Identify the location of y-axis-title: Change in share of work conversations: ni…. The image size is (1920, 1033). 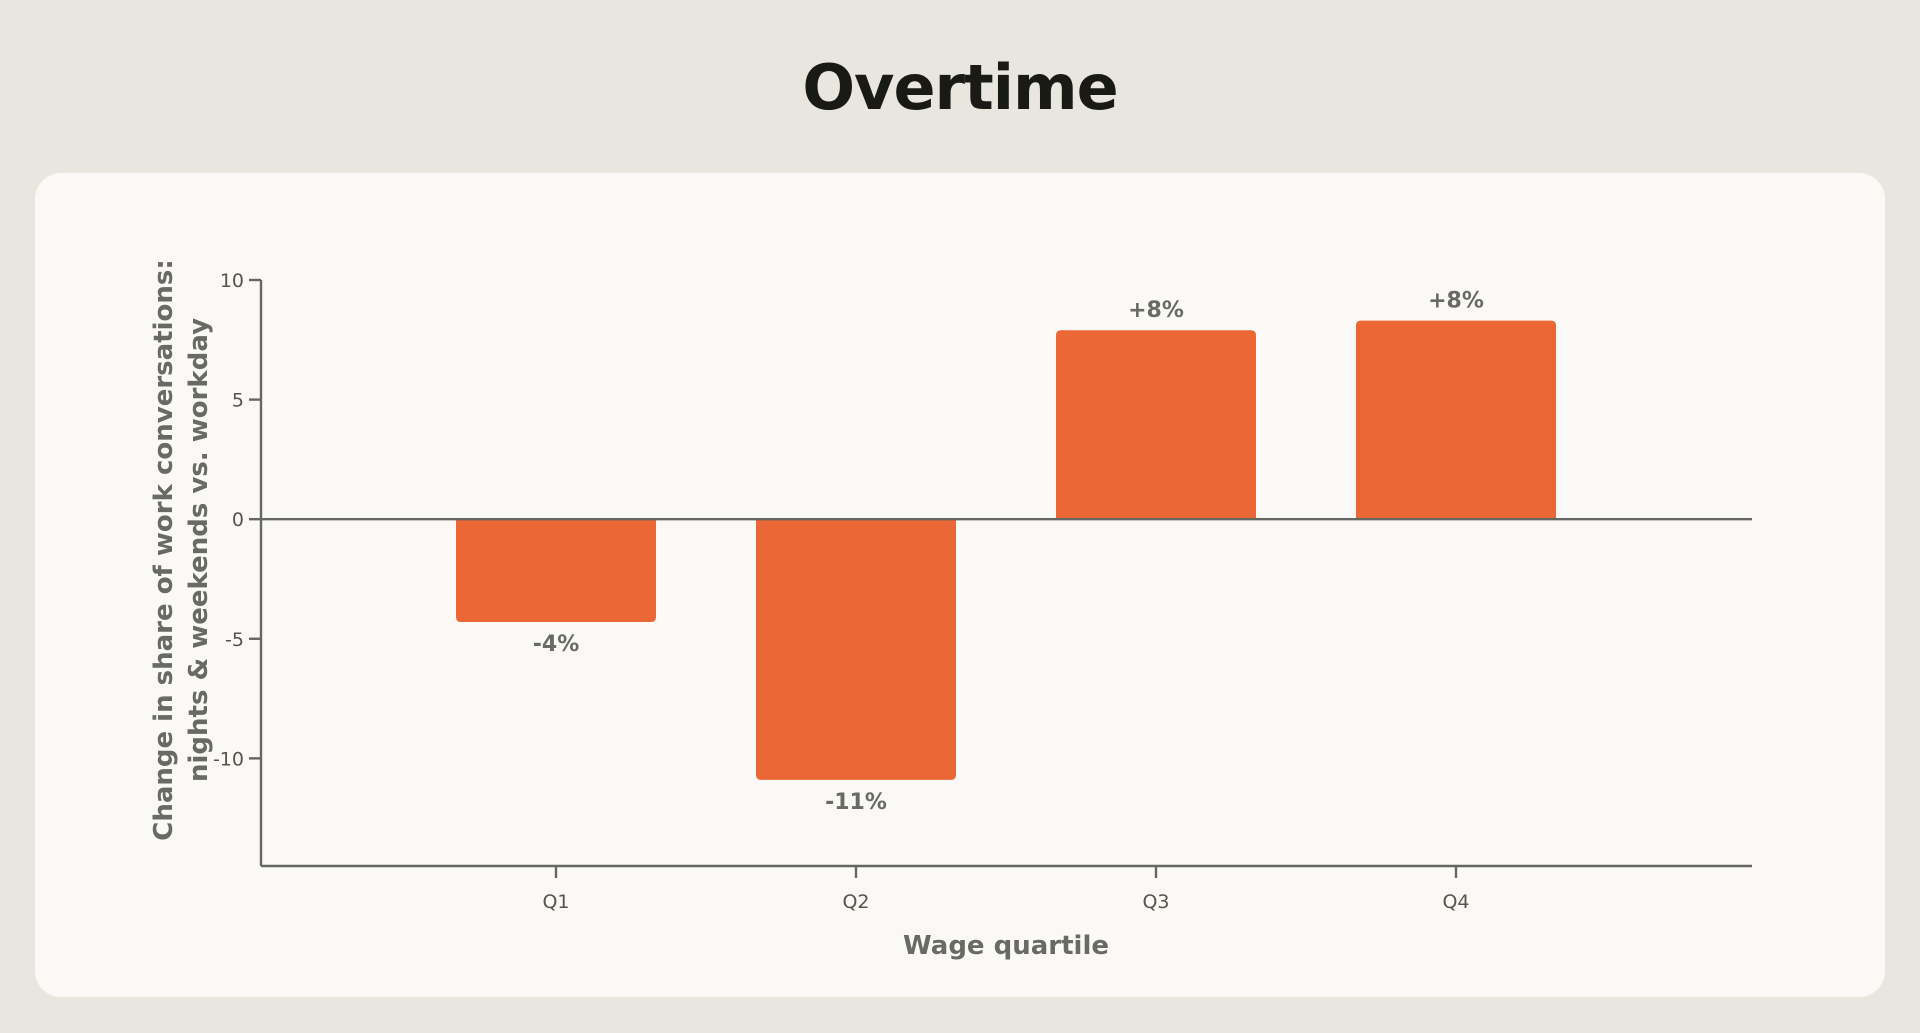
(181, 550).